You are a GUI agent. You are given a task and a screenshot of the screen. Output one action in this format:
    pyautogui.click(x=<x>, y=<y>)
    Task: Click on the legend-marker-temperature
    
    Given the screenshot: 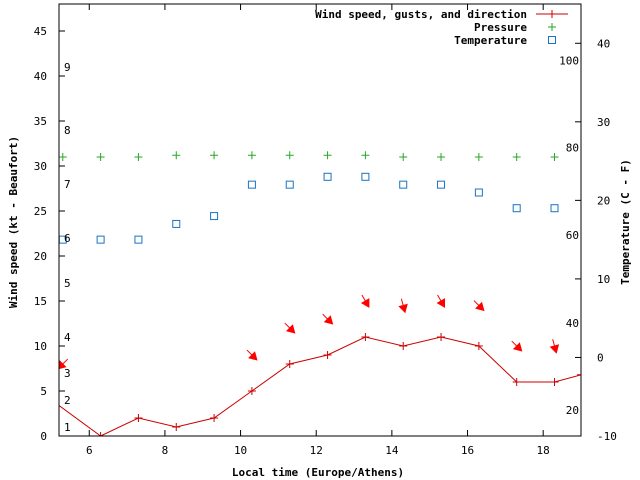 What is the action you would take?
    pyautogui.click(x=552, y=40)
    